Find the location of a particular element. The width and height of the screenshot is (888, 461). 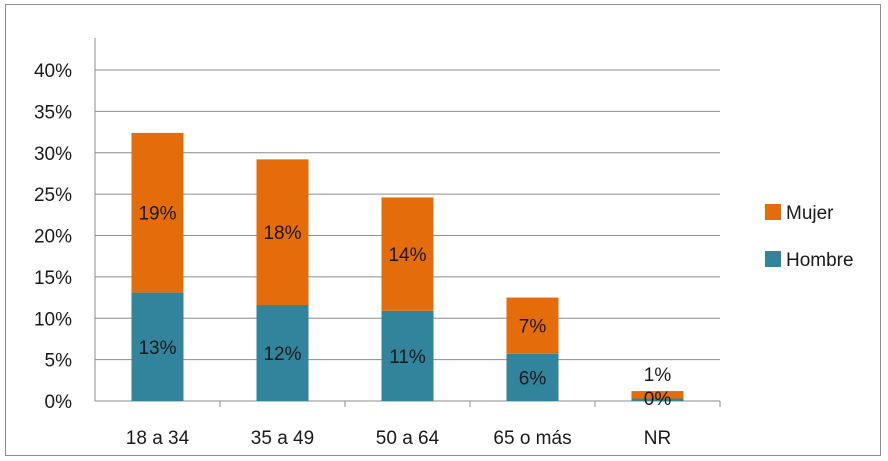

y-tick-label: 40% is located at coordinates (53, 71).